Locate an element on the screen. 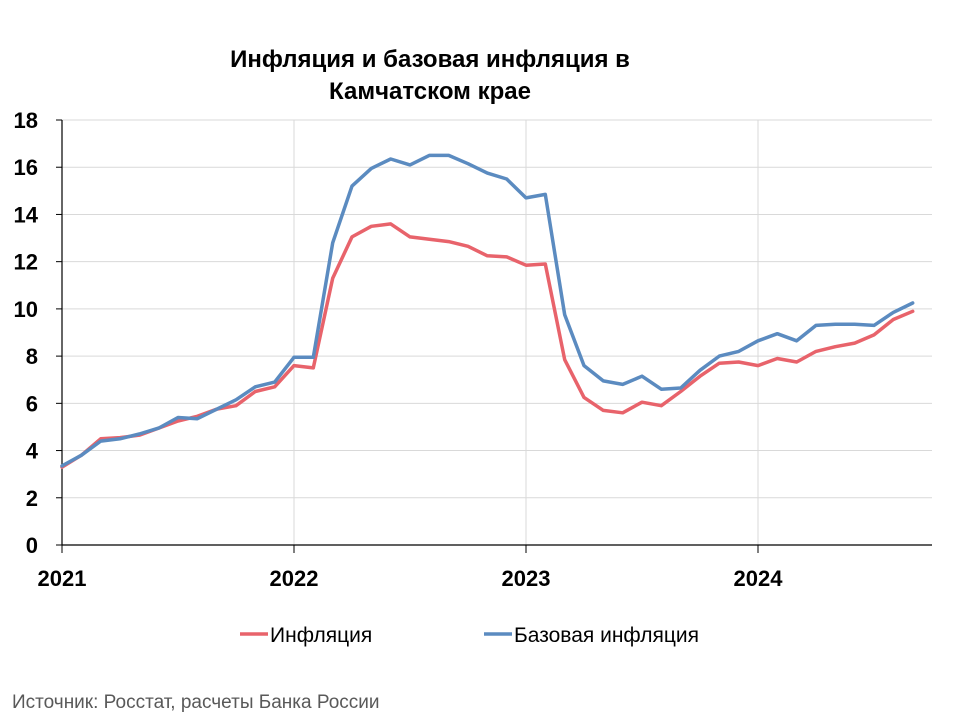 The width and height of the screenshot is (960, 720). chart-title-line-1: Инфляция и базовая инфляция в is located at coordinates (430, 59).